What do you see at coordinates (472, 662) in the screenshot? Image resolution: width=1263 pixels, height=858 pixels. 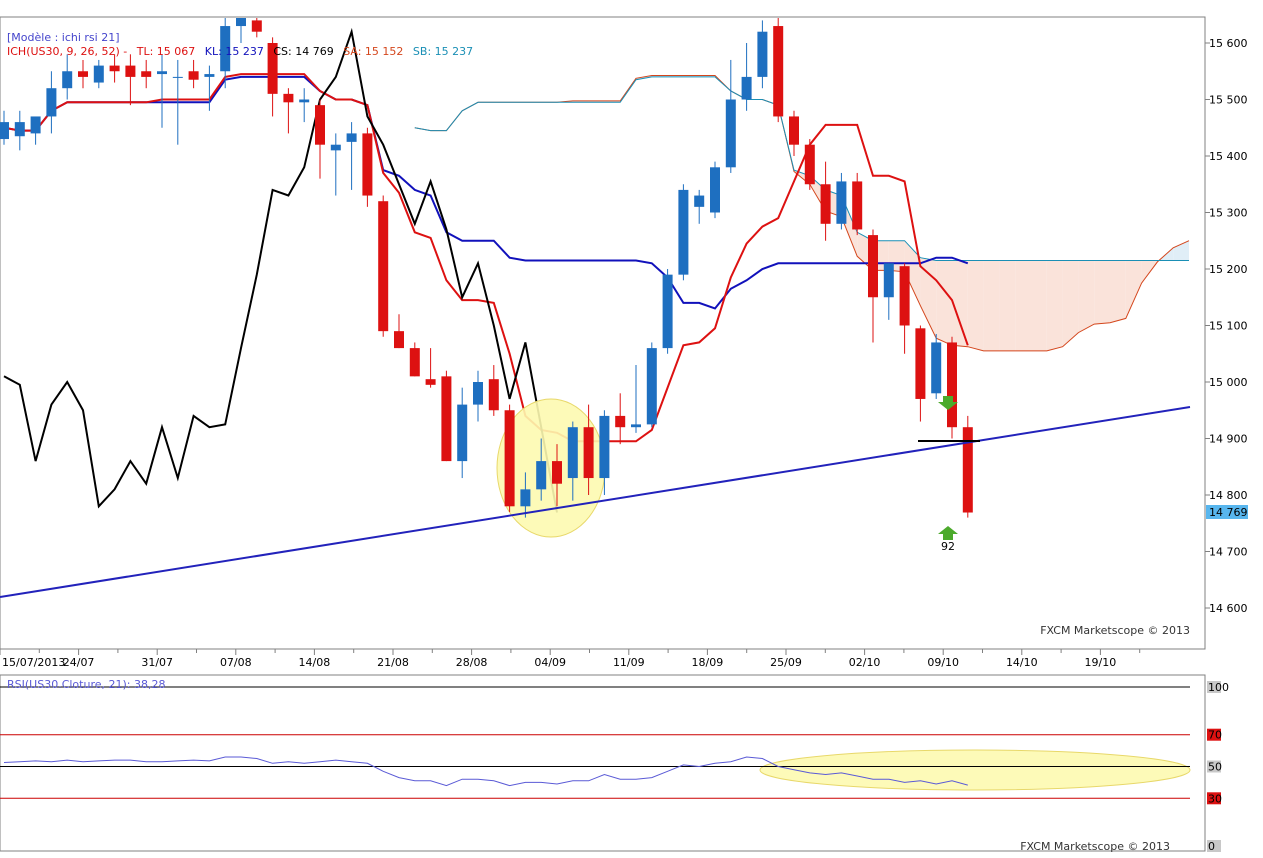 I see `date-tick-label: 28/08` at bounding box center [472, 662].